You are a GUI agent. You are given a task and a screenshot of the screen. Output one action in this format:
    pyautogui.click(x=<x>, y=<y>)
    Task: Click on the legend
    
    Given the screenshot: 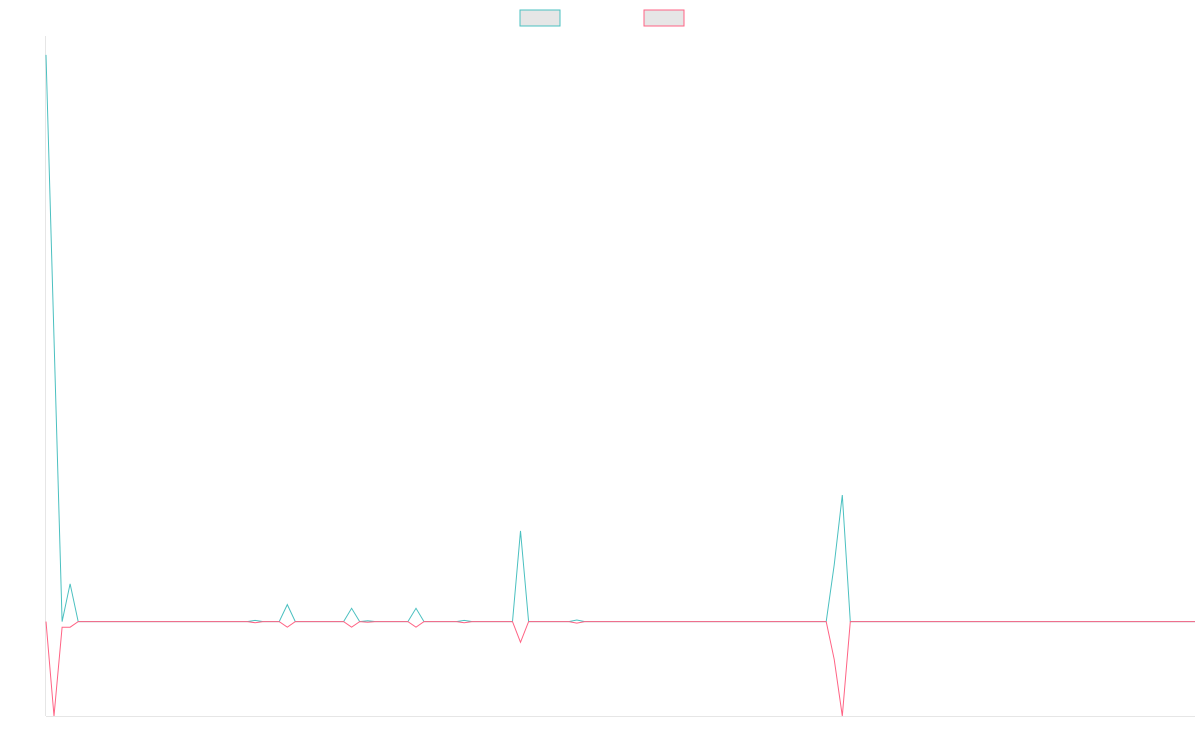 What is the action you would take?
    pyautogui.click(x=602, y=18)
    